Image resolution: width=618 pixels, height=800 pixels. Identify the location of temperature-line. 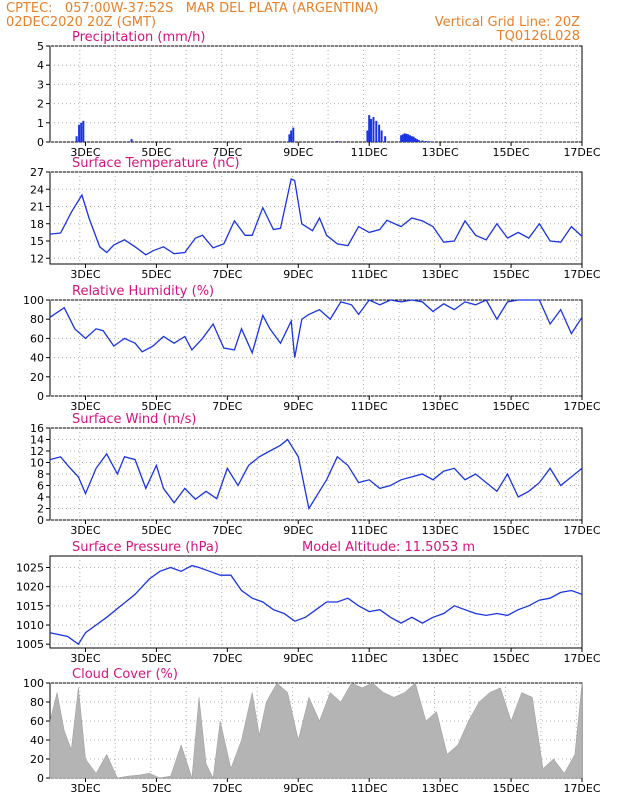
(316, 216).